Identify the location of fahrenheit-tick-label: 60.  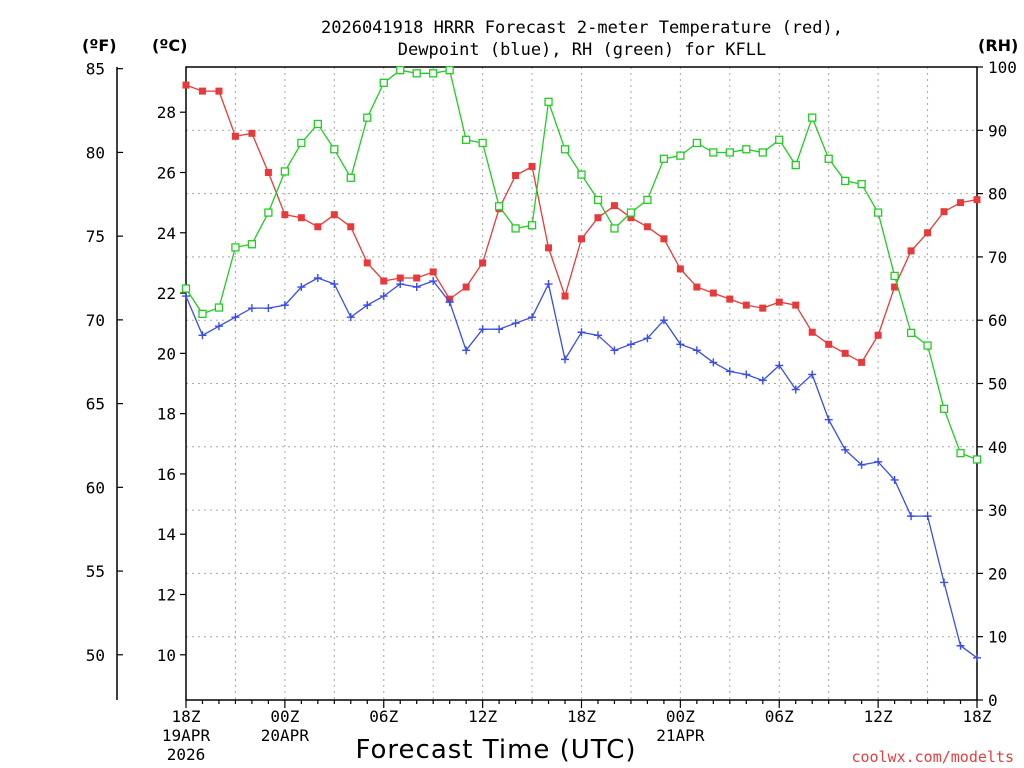
(95, 487).